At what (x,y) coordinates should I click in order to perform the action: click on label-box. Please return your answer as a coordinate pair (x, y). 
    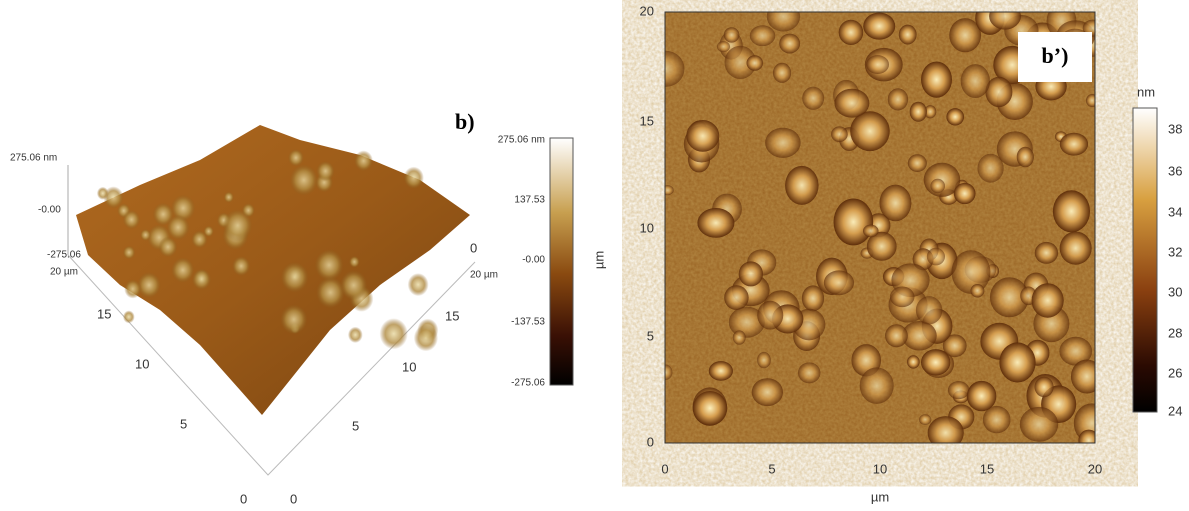
    Looking at the image, I should click on (1055, 57).